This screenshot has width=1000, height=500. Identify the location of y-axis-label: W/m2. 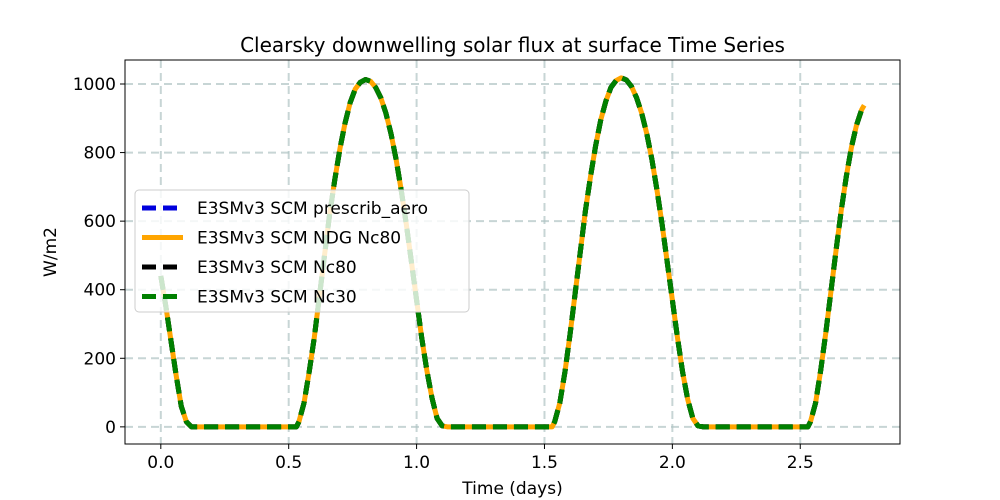
(51, 252).